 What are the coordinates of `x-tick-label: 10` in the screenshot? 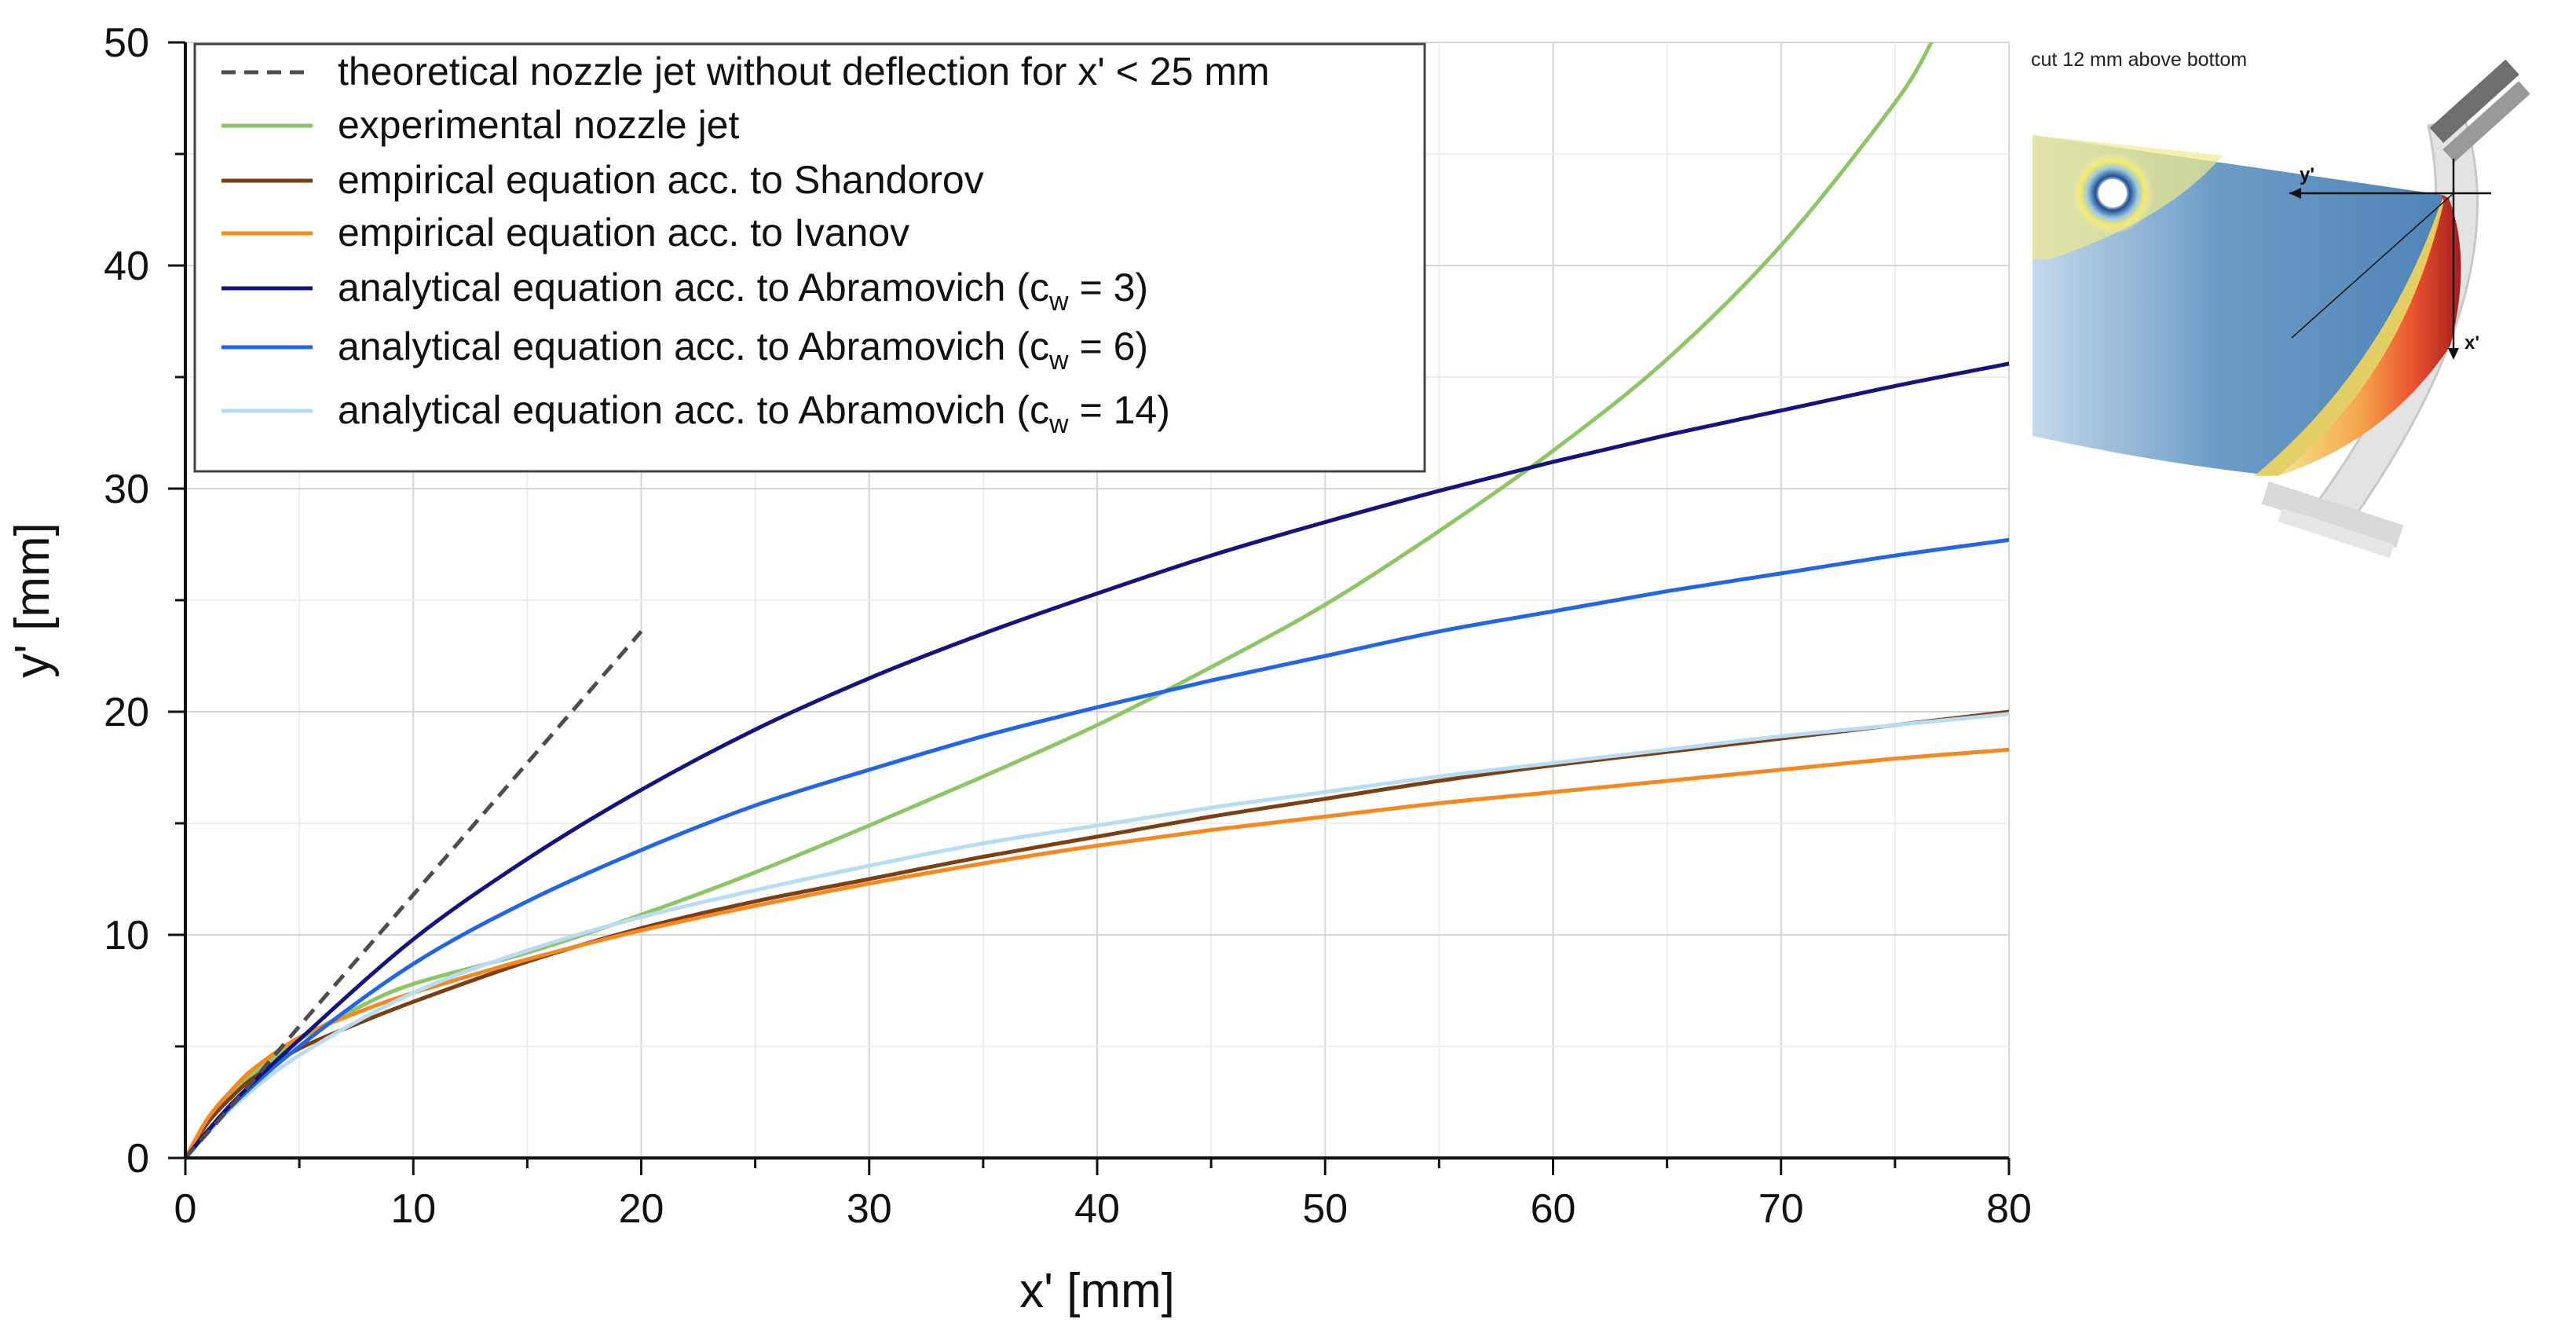 It's located at (413, 1209).